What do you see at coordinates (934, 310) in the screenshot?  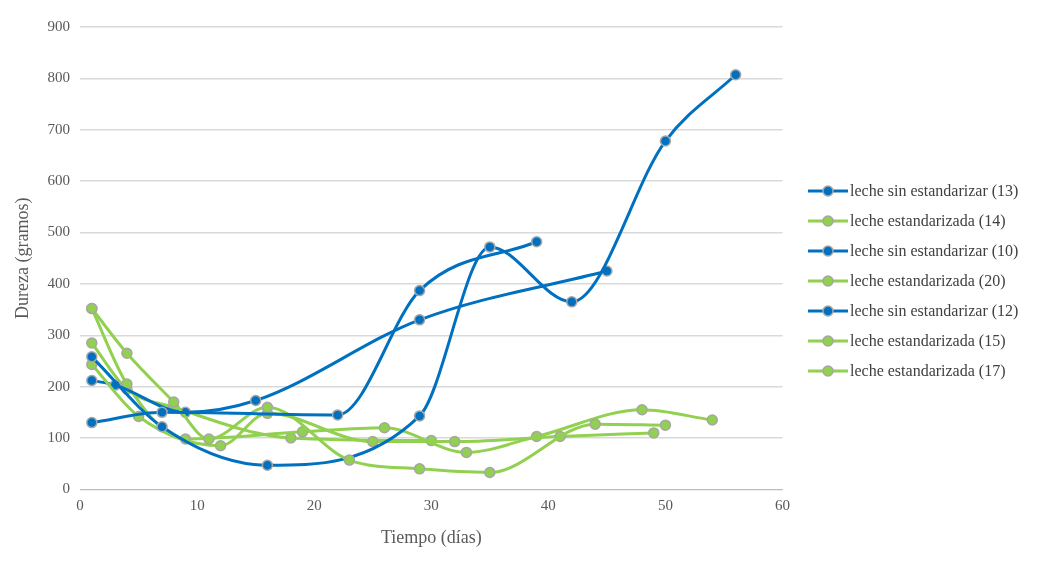 I see `legend-label: leche sin estandarizar (12)` at bounding box center [934, 310].